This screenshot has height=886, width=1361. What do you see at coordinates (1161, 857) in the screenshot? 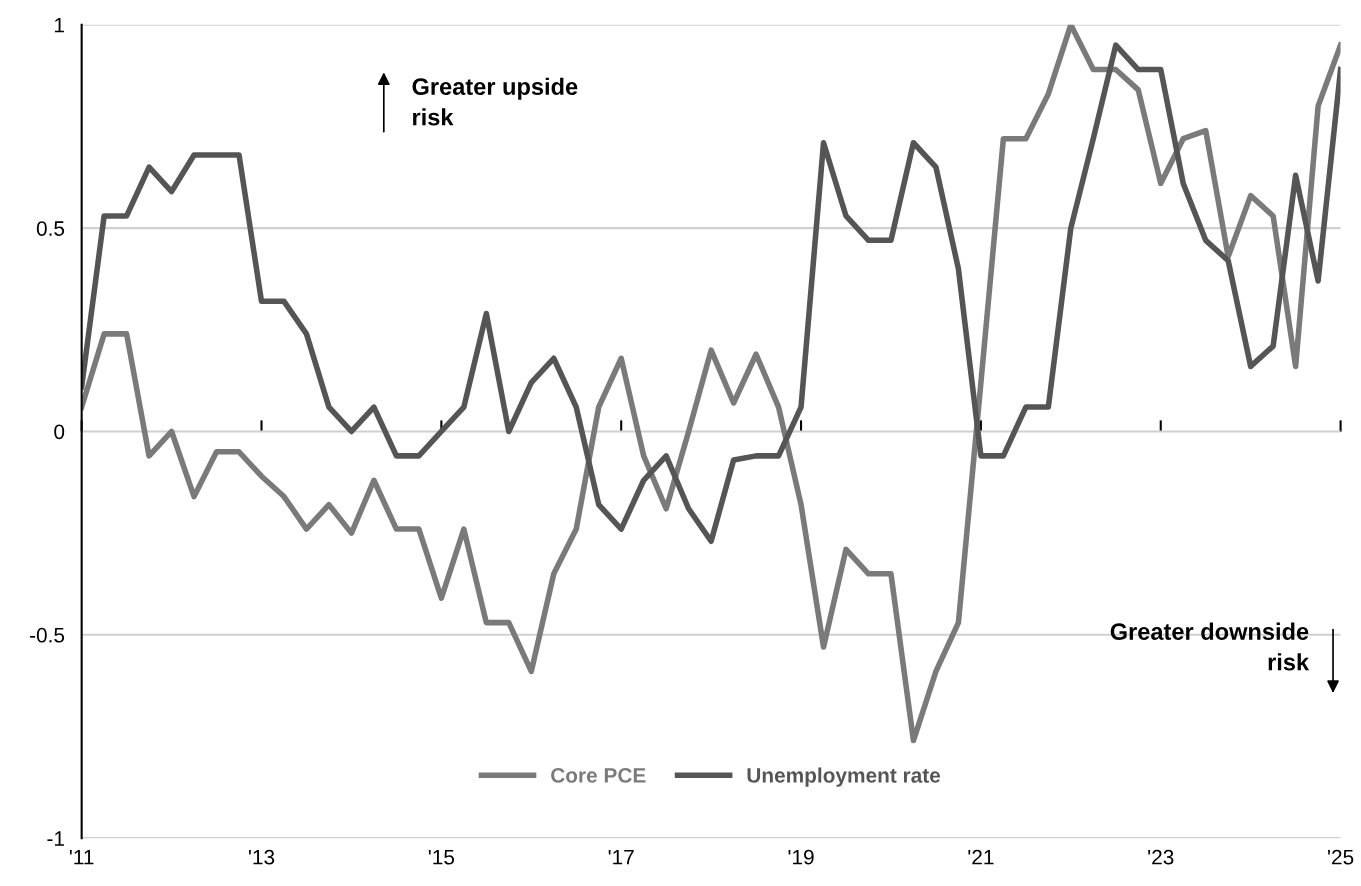
I see `x-tick-label: '23` at bounding box center [1161, 857].